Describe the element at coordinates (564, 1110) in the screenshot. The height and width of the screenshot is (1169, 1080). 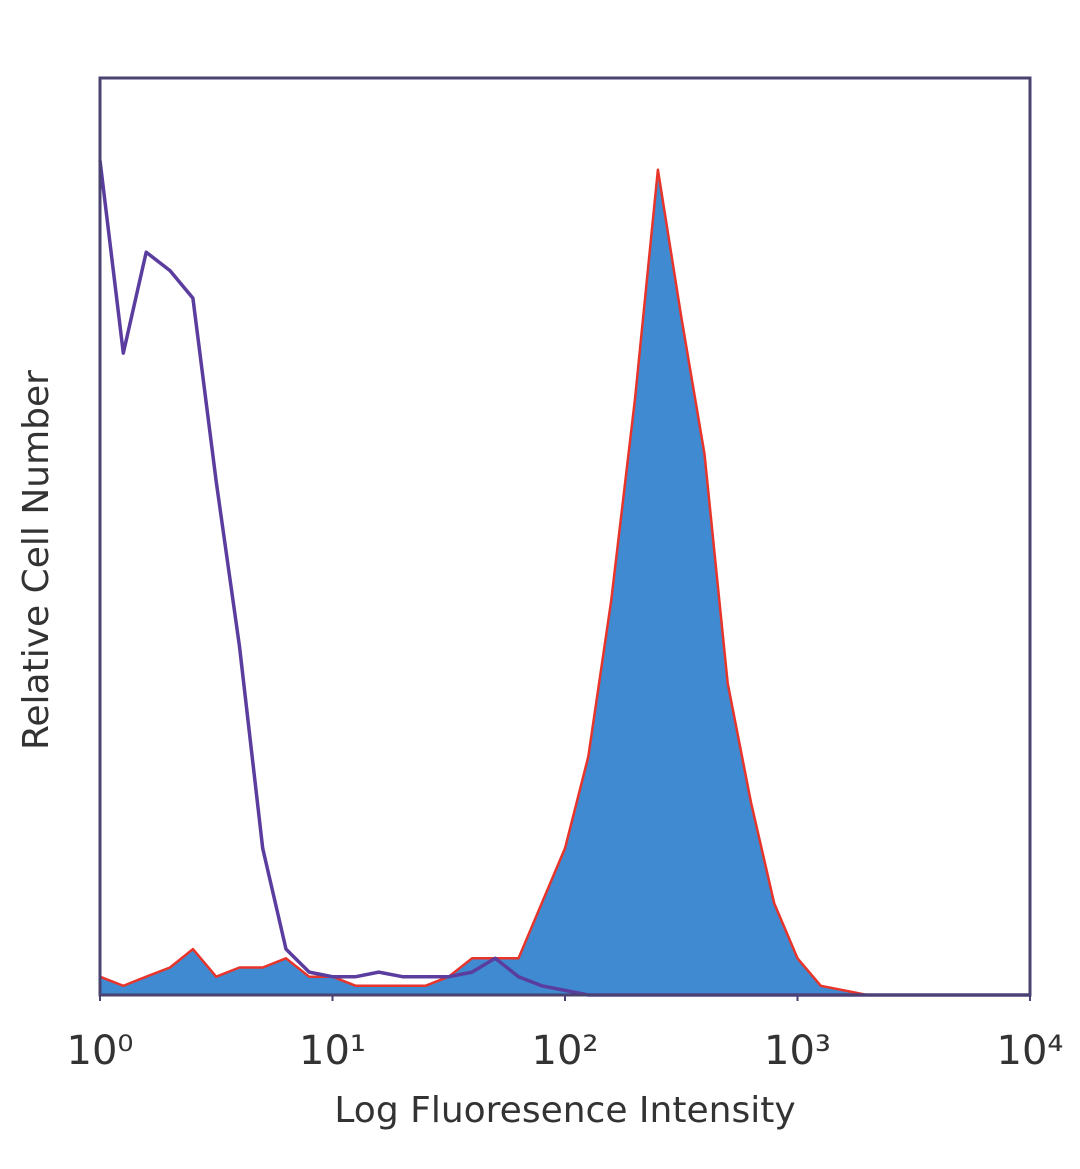
I see `x-axis-title: Log Fluoresence Intensity` at that location.